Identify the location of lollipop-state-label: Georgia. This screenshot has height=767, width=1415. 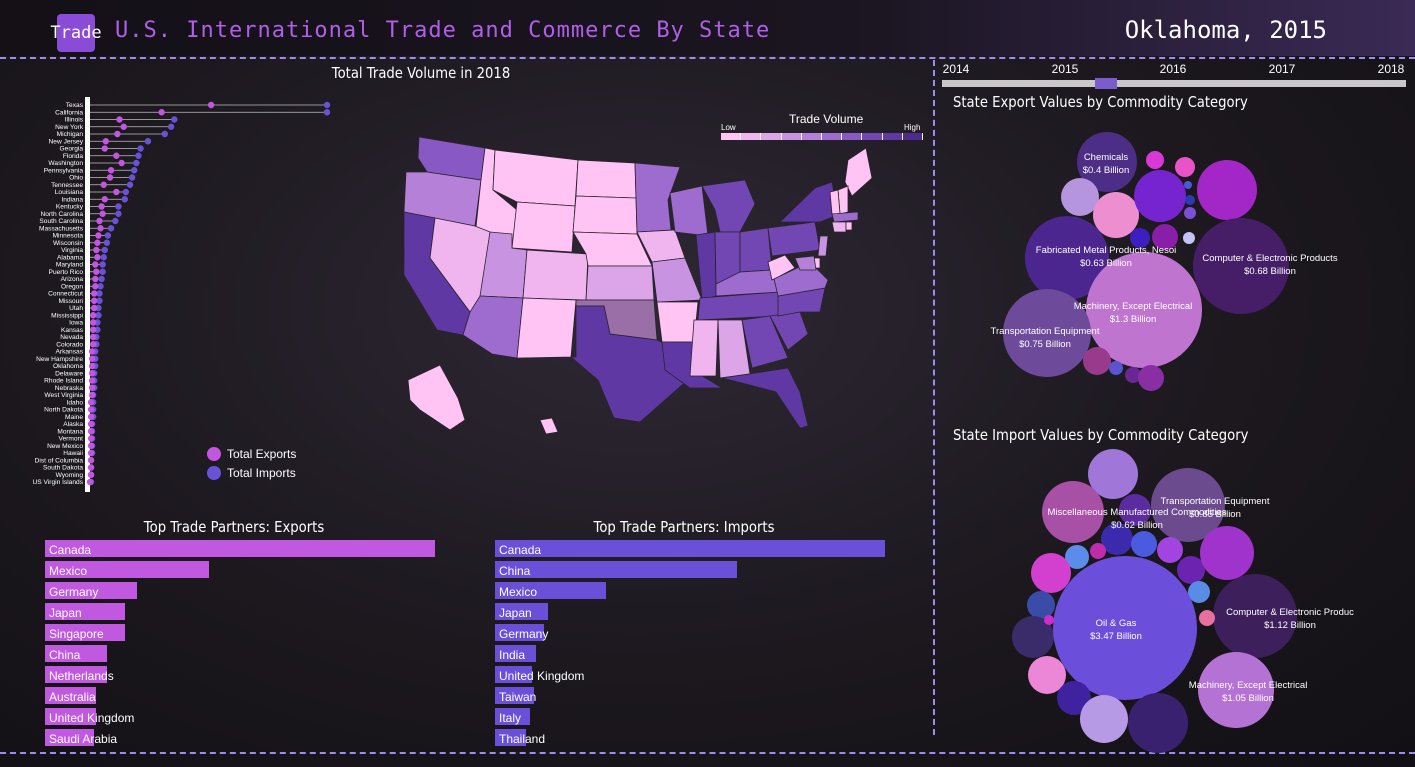
(72, 149).